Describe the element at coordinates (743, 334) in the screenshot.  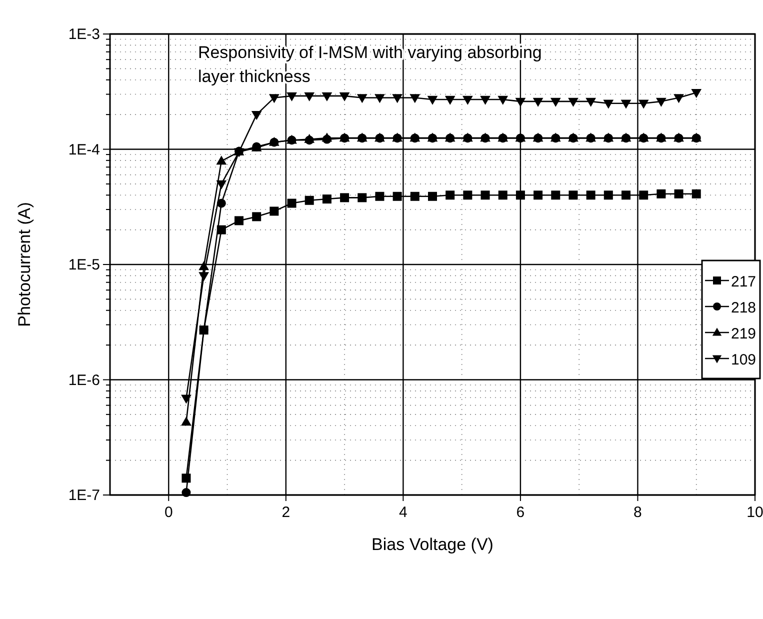
I see `legend-label: 219` at that location.